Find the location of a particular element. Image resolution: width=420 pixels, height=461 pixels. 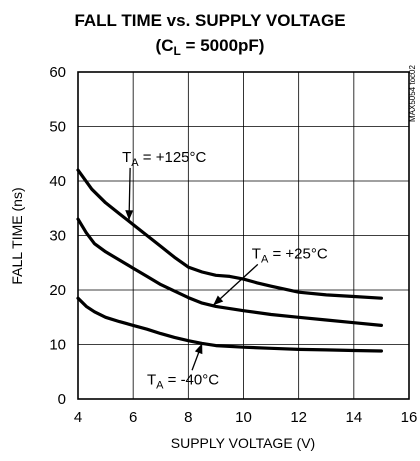

x-tick-label: 6 is located at coordinates (133, 417).